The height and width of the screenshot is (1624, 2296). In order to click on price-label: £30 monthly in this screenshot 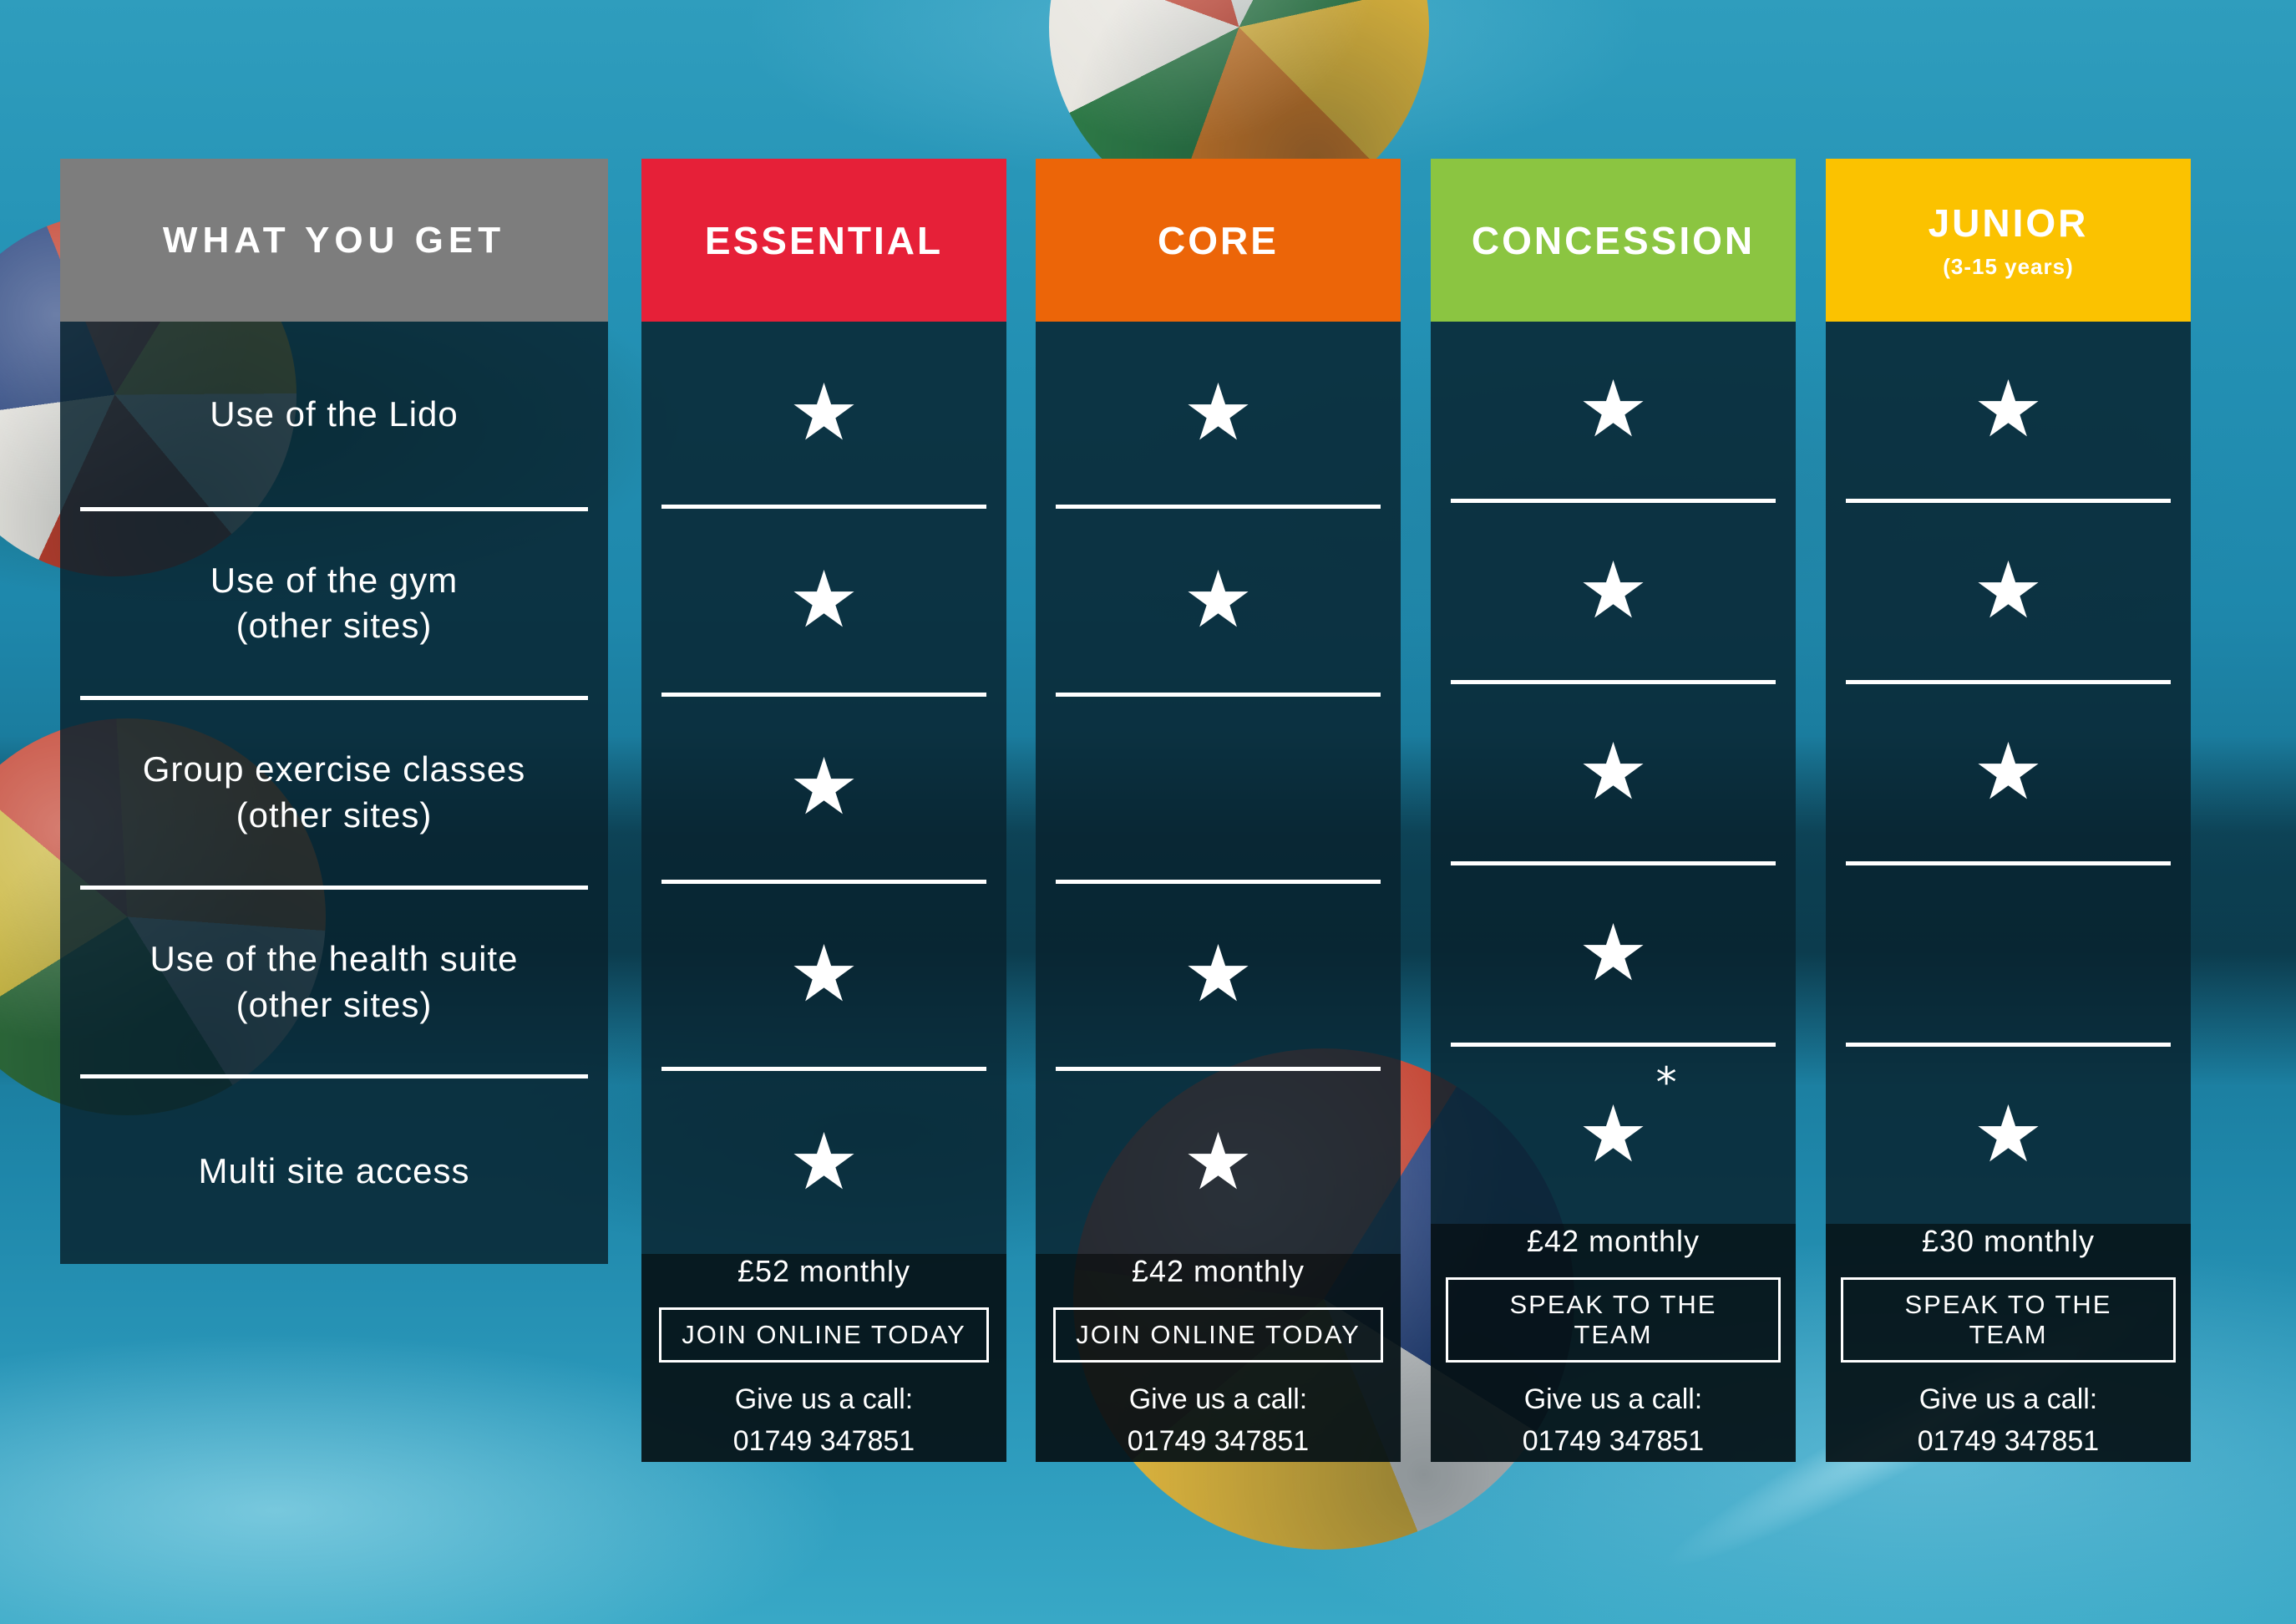, I will do `click(2008, 1241)`.